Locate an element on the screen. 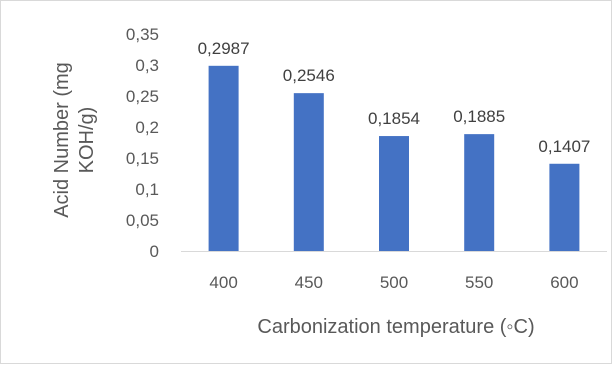 This screenshot has height=365, width=612. x-axis-ticks: 400 450 500 550 600 is located at coordinates (393, 282).